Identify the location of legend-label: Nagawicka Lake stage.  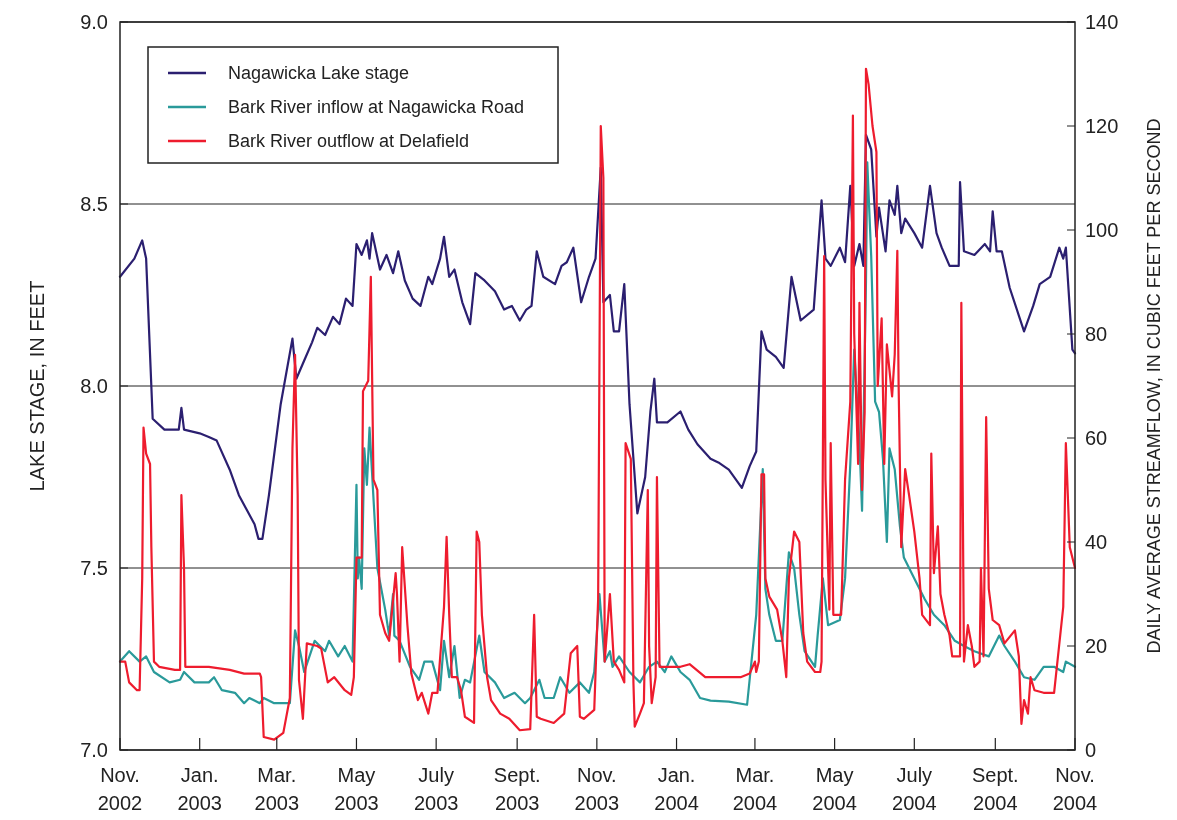
(319, 73).